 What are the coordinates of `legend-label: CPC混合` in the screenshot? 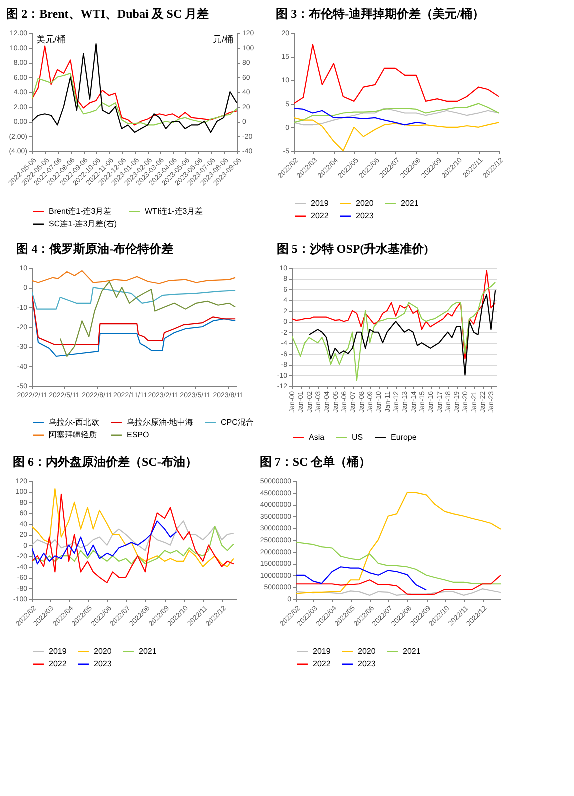 It's located at (237, 422).